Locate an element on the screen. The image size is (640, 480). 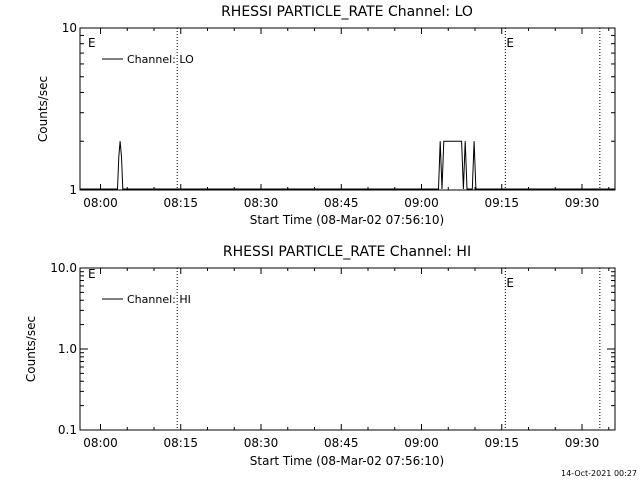
chart-title-lo: RHESSI PARTICLE_RATE Channel: LO is located at coordinates (347, 12).